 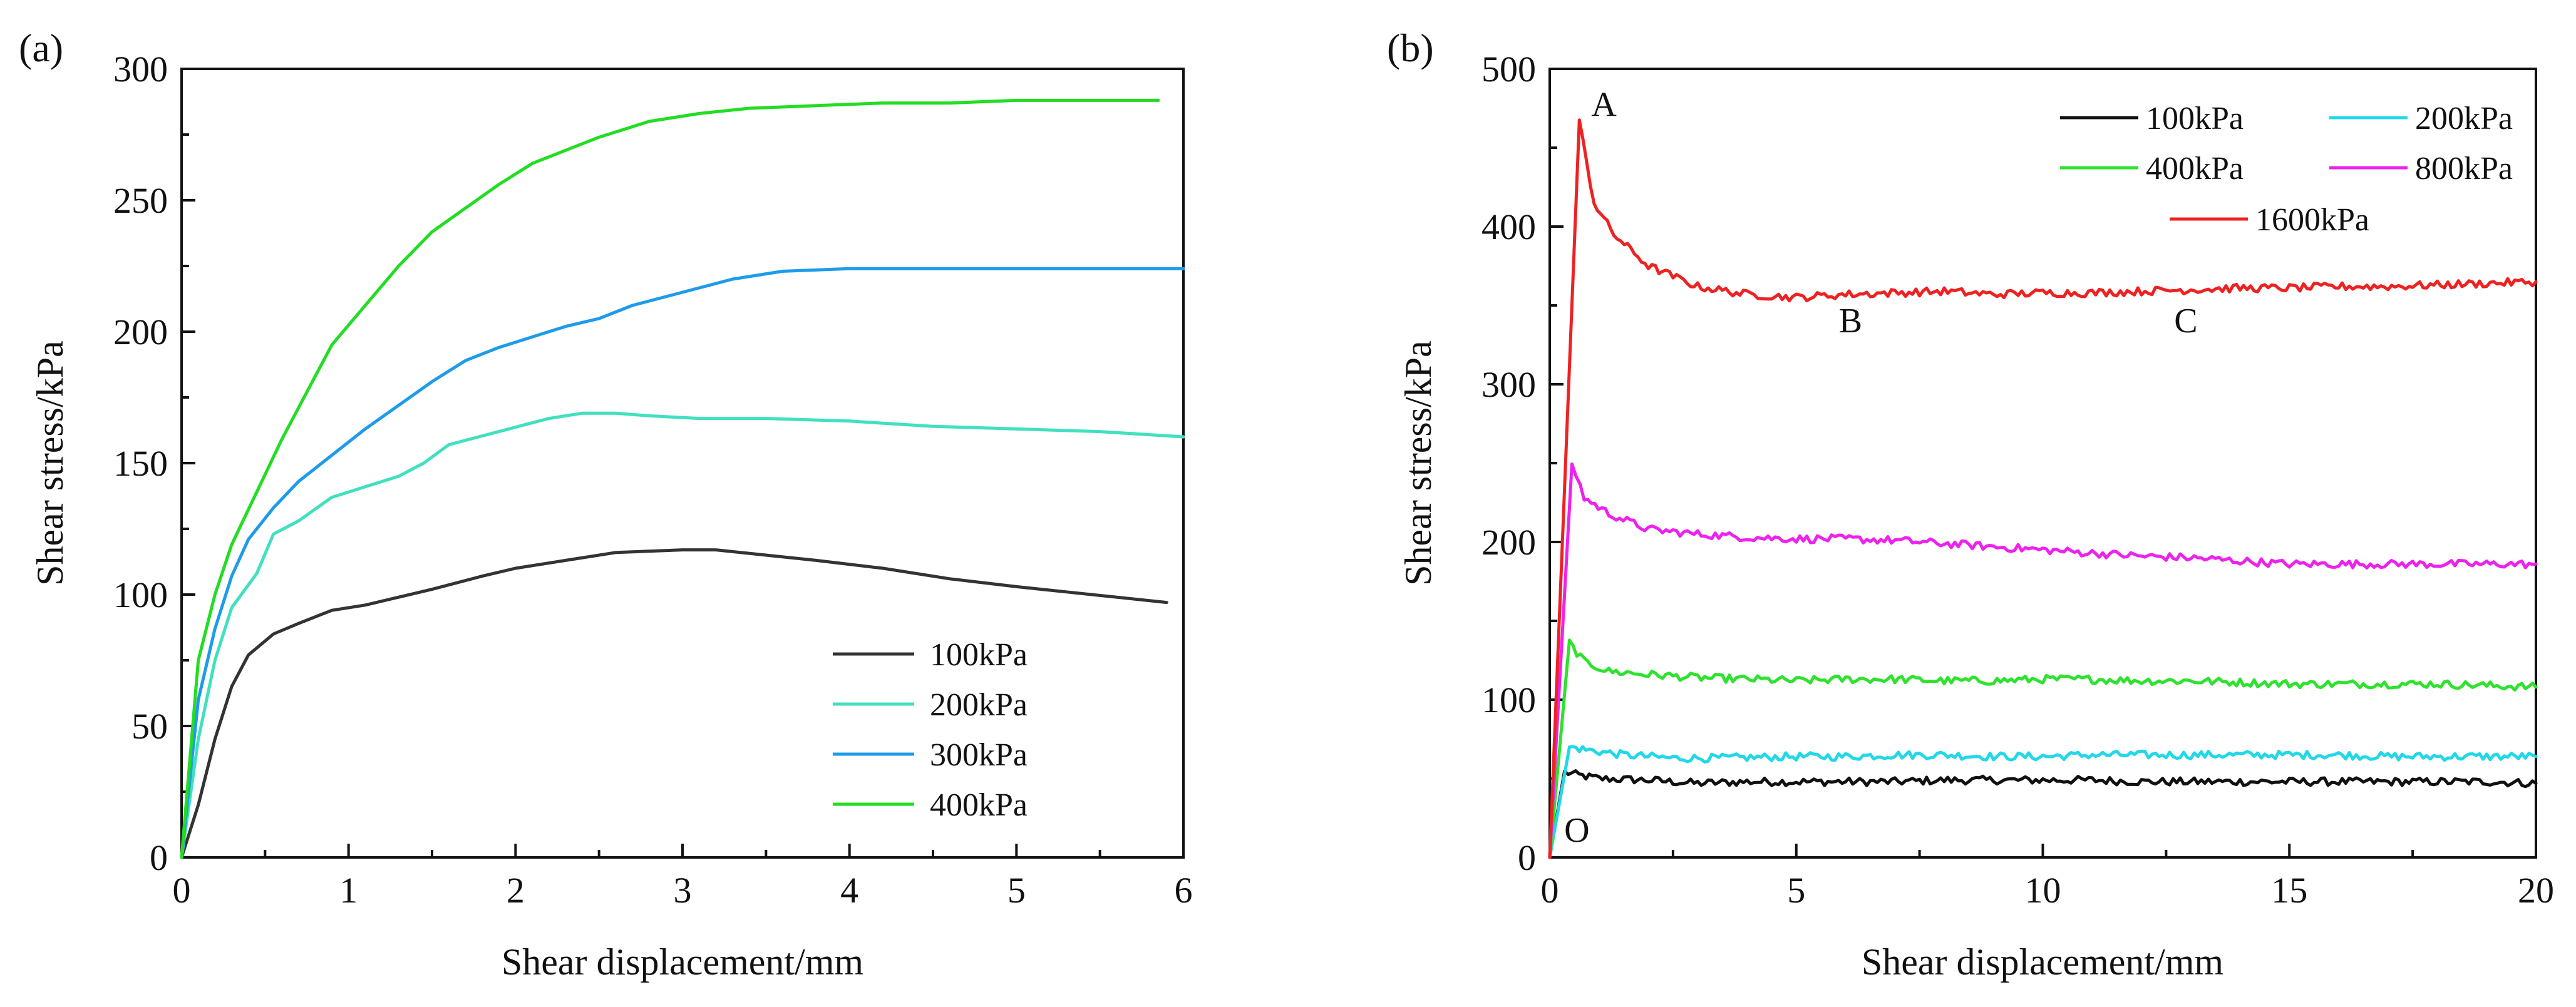 I want to click on panel-b-legend-label: 100kPa, so click(x=2195, y=118).